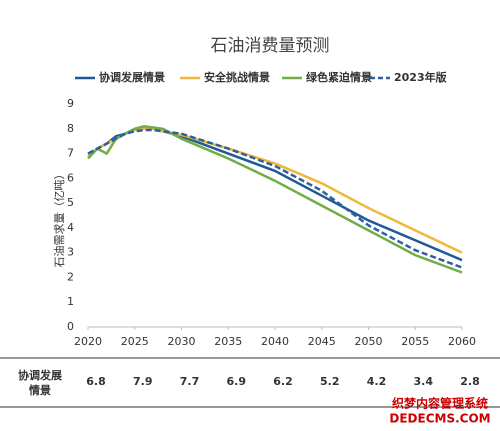  What do you see at coordinates (237, 77) in the screenshot?
I see `legend-label: 安全挑战情景` at bounding box center [237, 77].